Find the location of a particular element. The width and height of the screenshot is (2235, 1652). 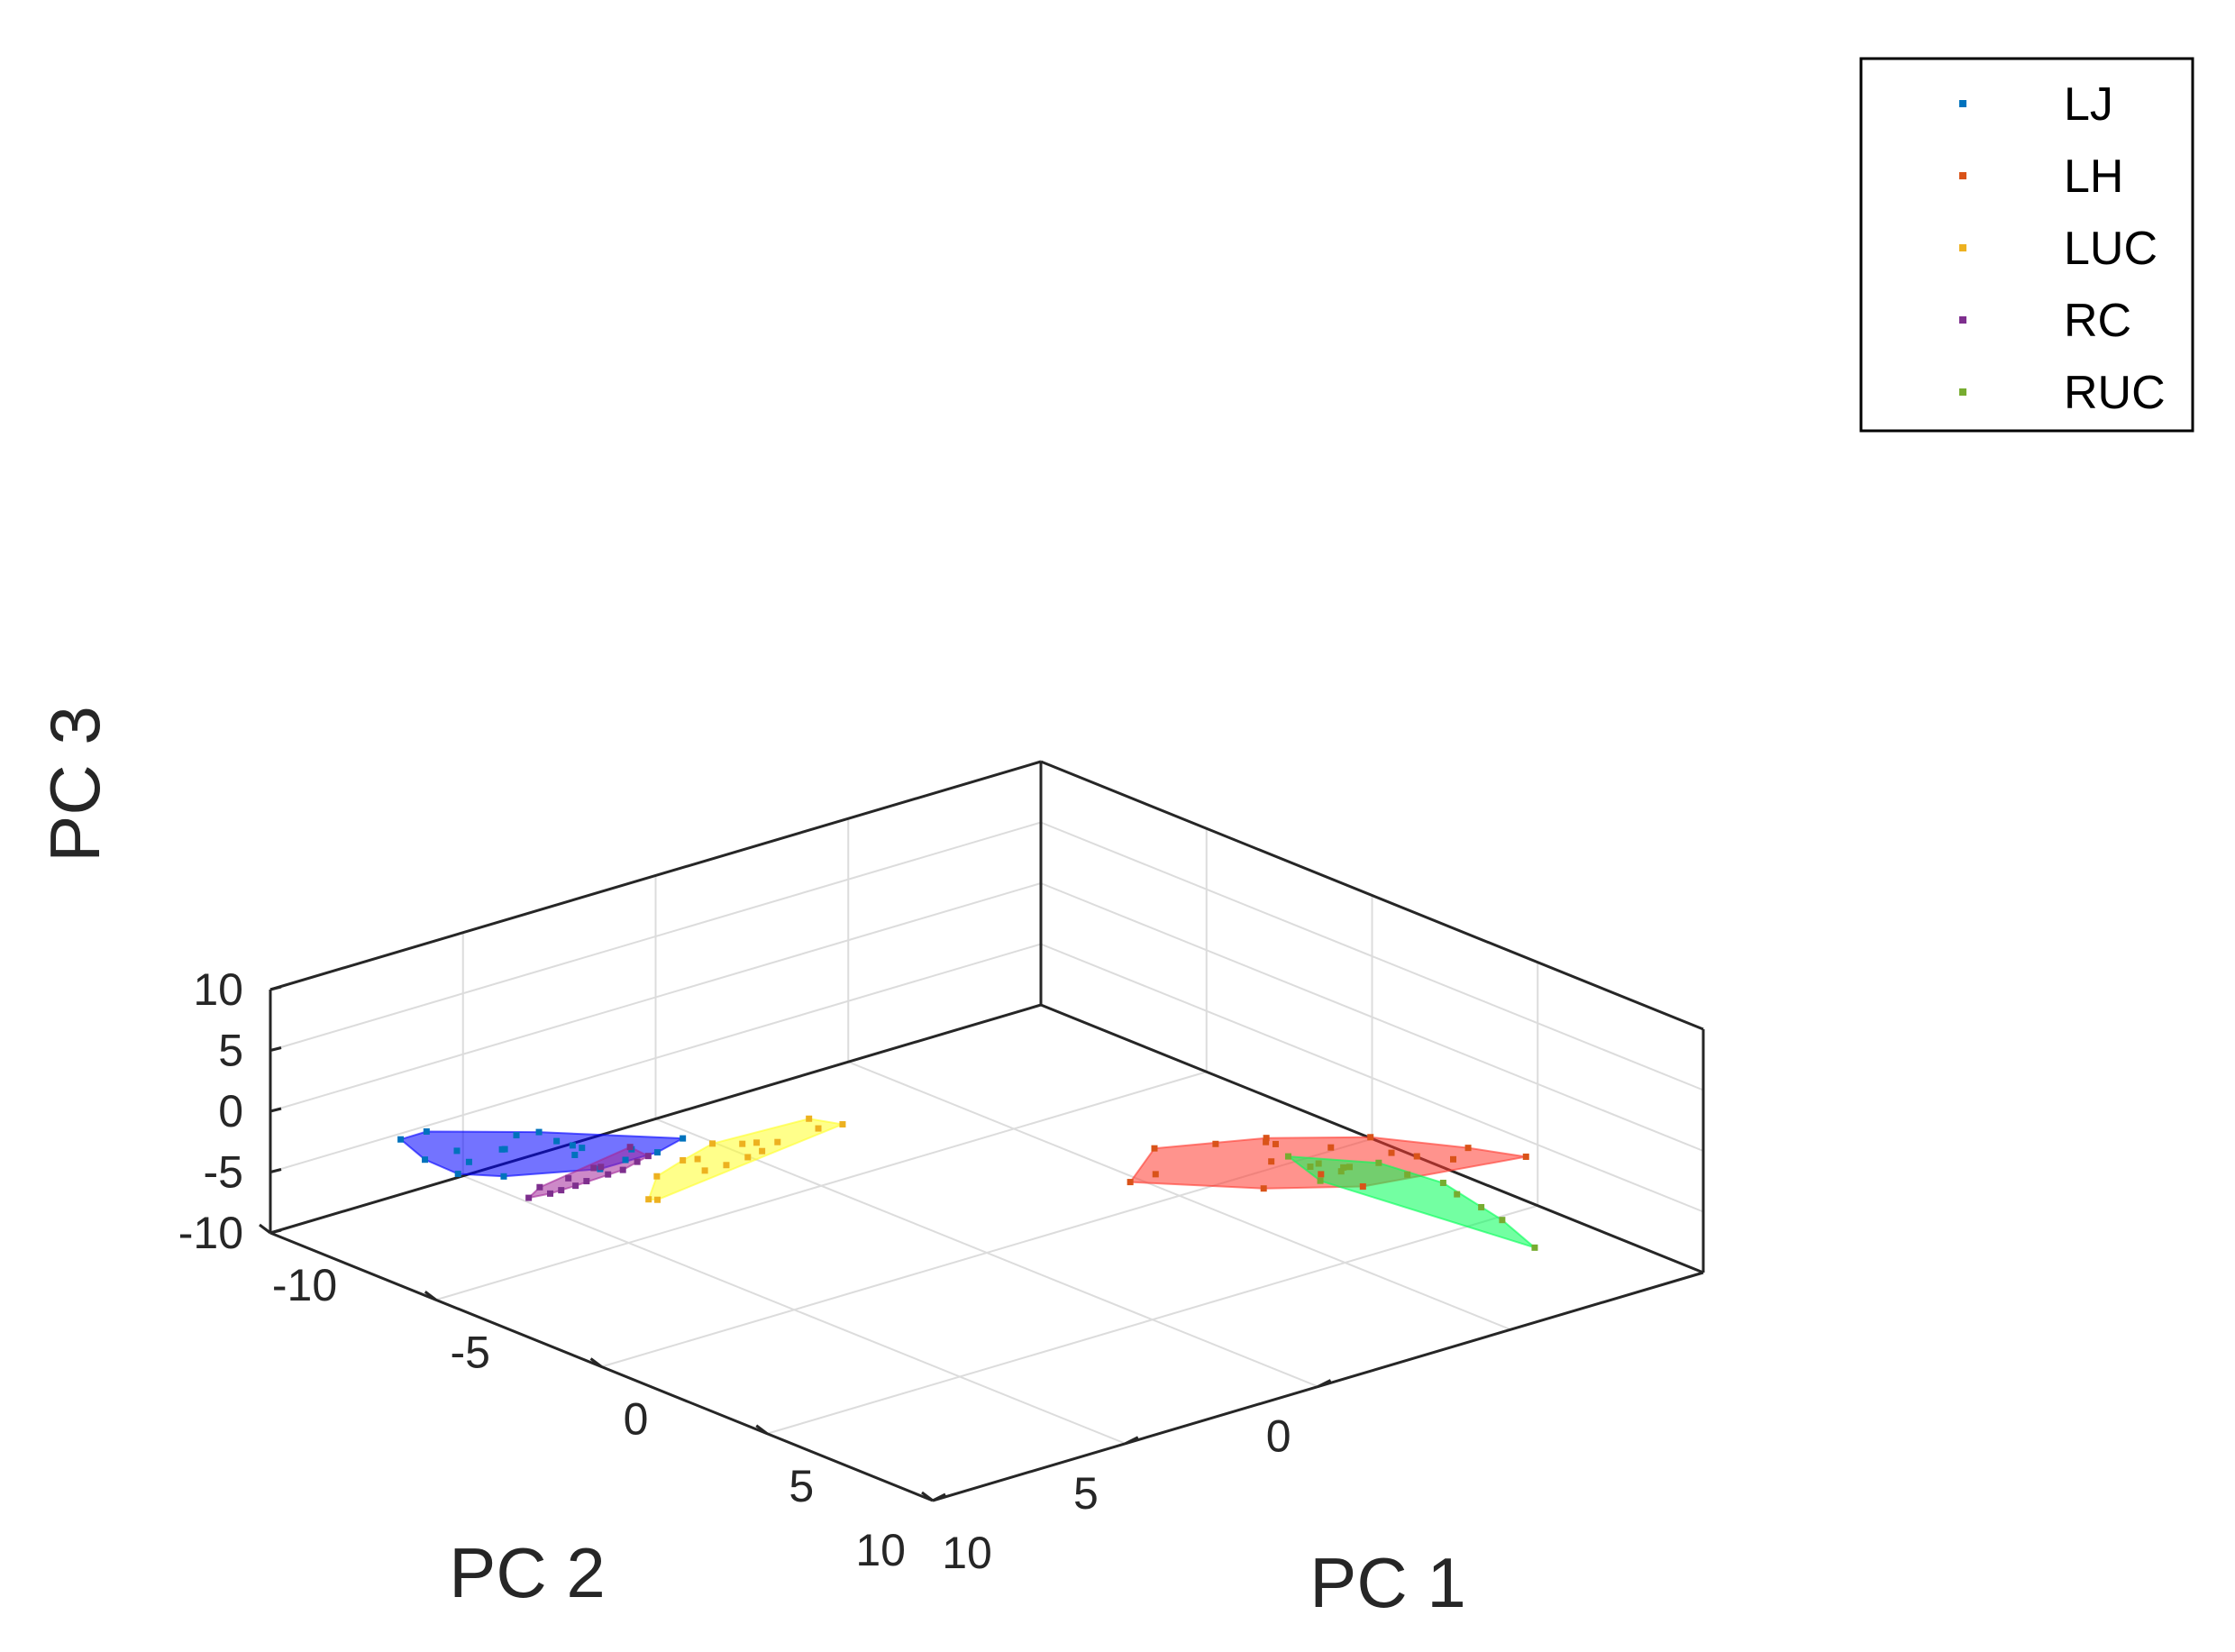

y-axis-label: PC 2 is located at coordinates (527, 1573).